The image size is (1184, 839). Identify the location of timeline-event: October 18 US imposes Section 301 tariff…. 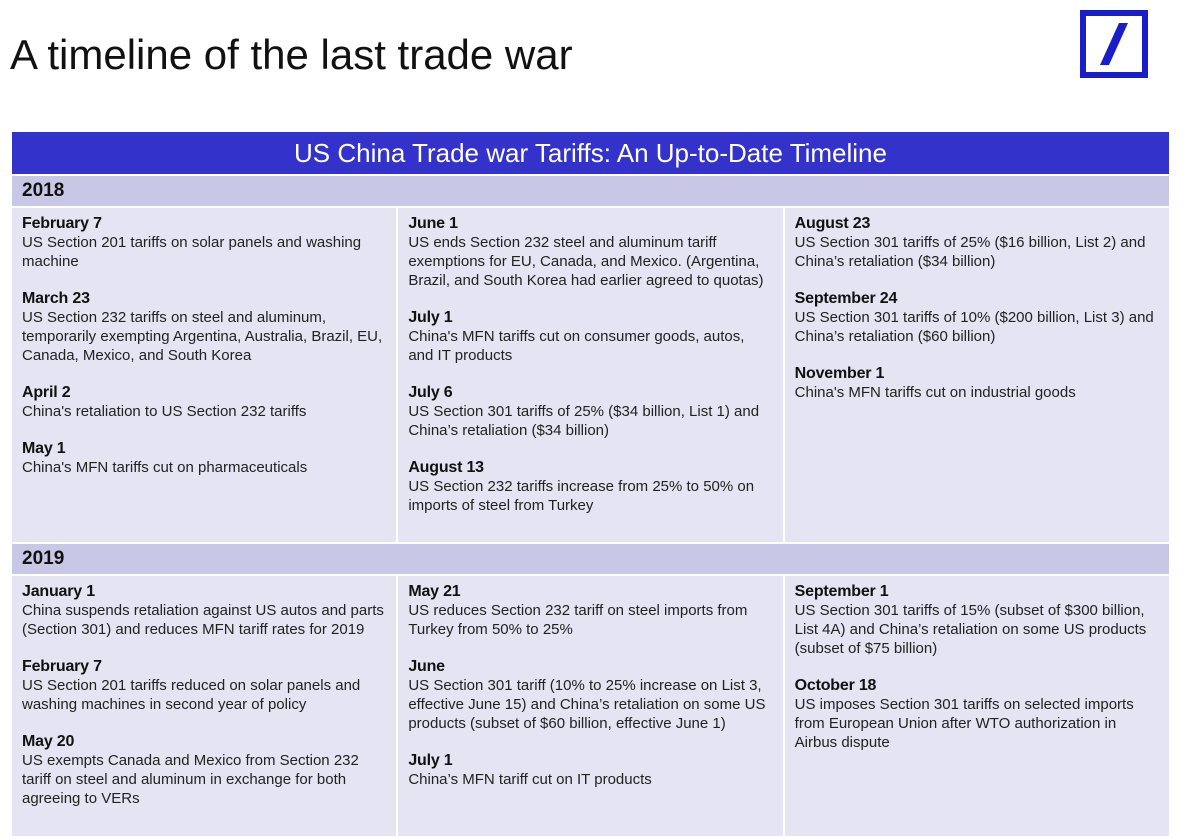
(977, 714).